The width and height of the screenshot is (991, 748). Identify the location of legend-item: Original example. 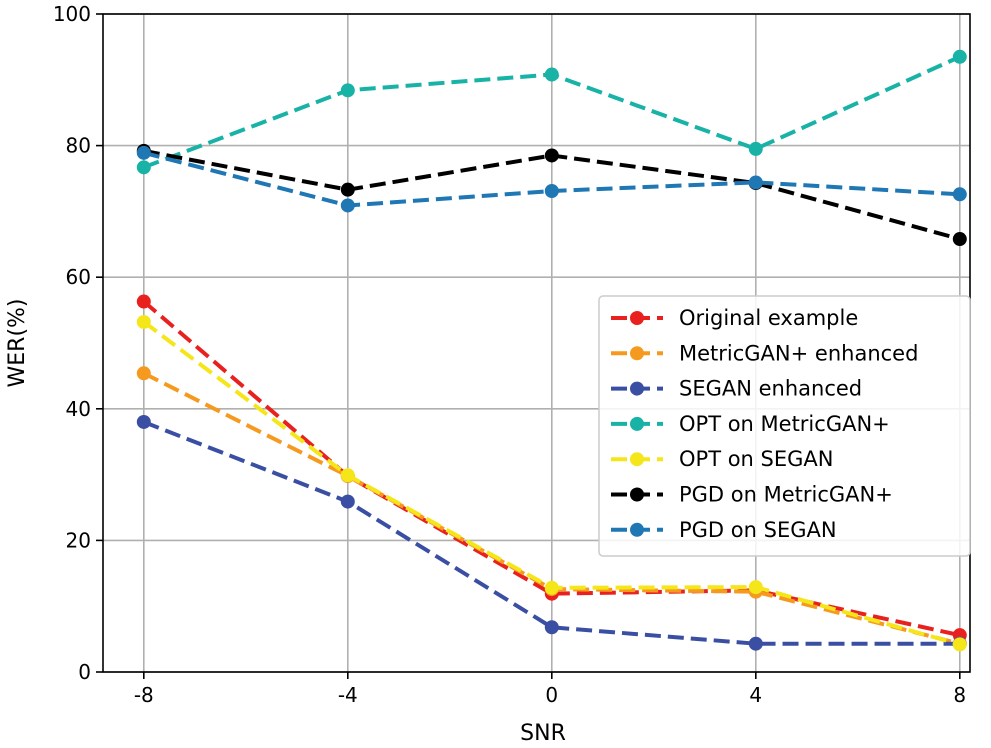
(734, 318).